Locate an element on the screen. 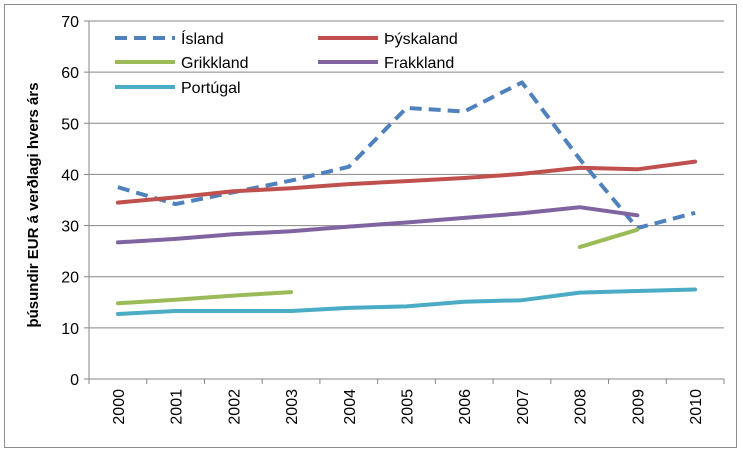 The width and height of the screenshot is (743, 454). legend-label: Portúgal is located at coordinates (211, 88).